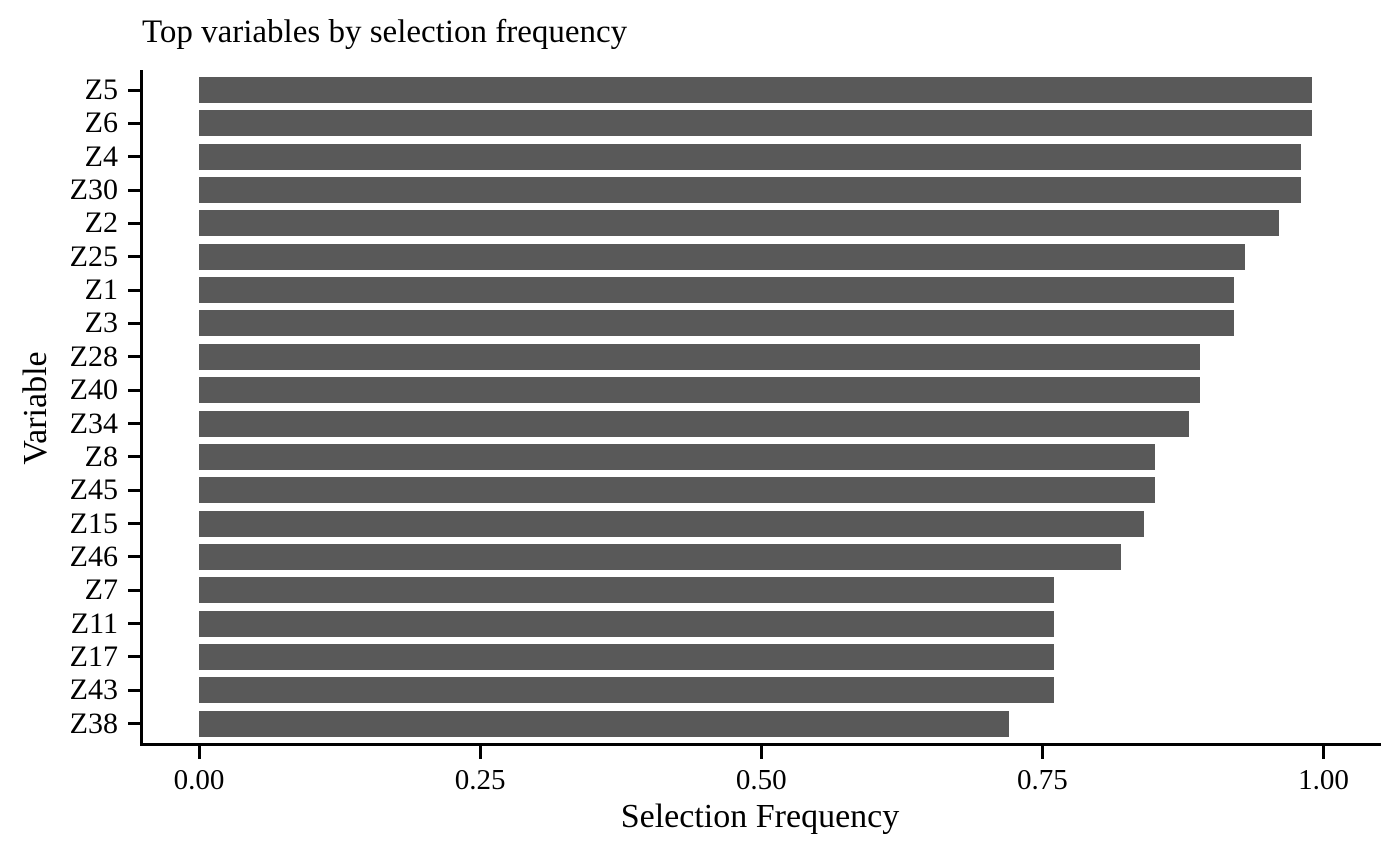  Describe the element at coordinates (101, 123) in the screenshot. I see `y-tick-label: Z6` at that location.